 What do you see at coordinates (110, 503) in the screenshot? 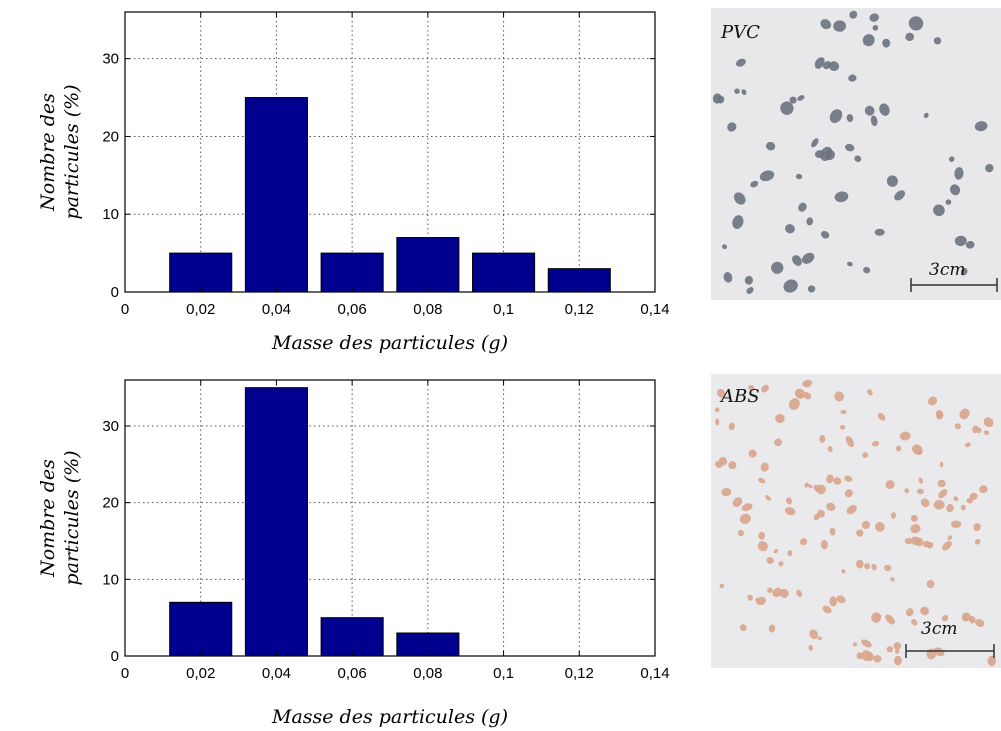
I see `chart-abs-ytick-label: 20` at bounding box center [110, 503].